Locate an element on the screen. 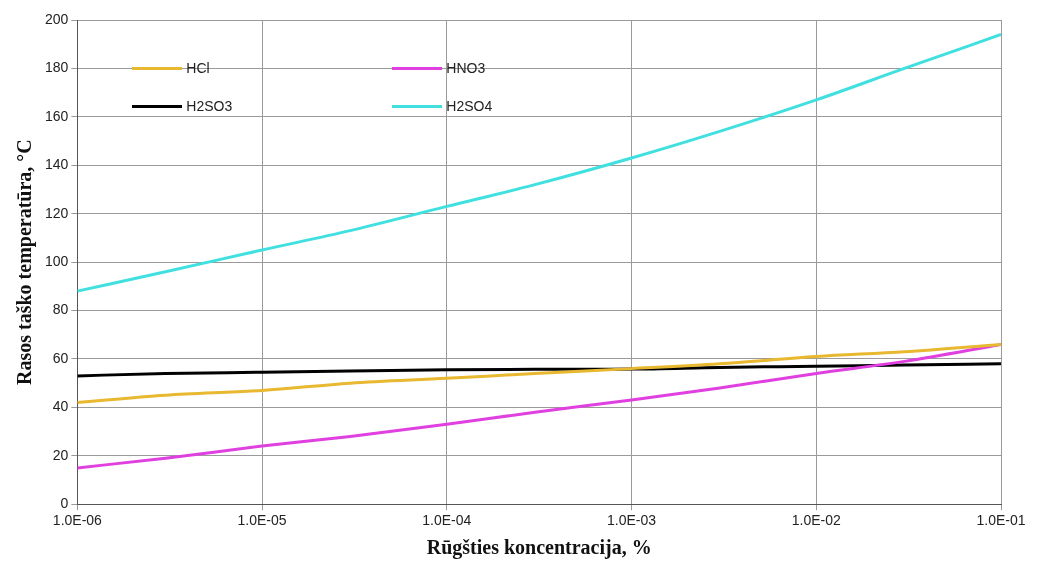 The image size is (1041, 575). x-tick-label: 1.0E-06 is located at coordinates (77, 520).